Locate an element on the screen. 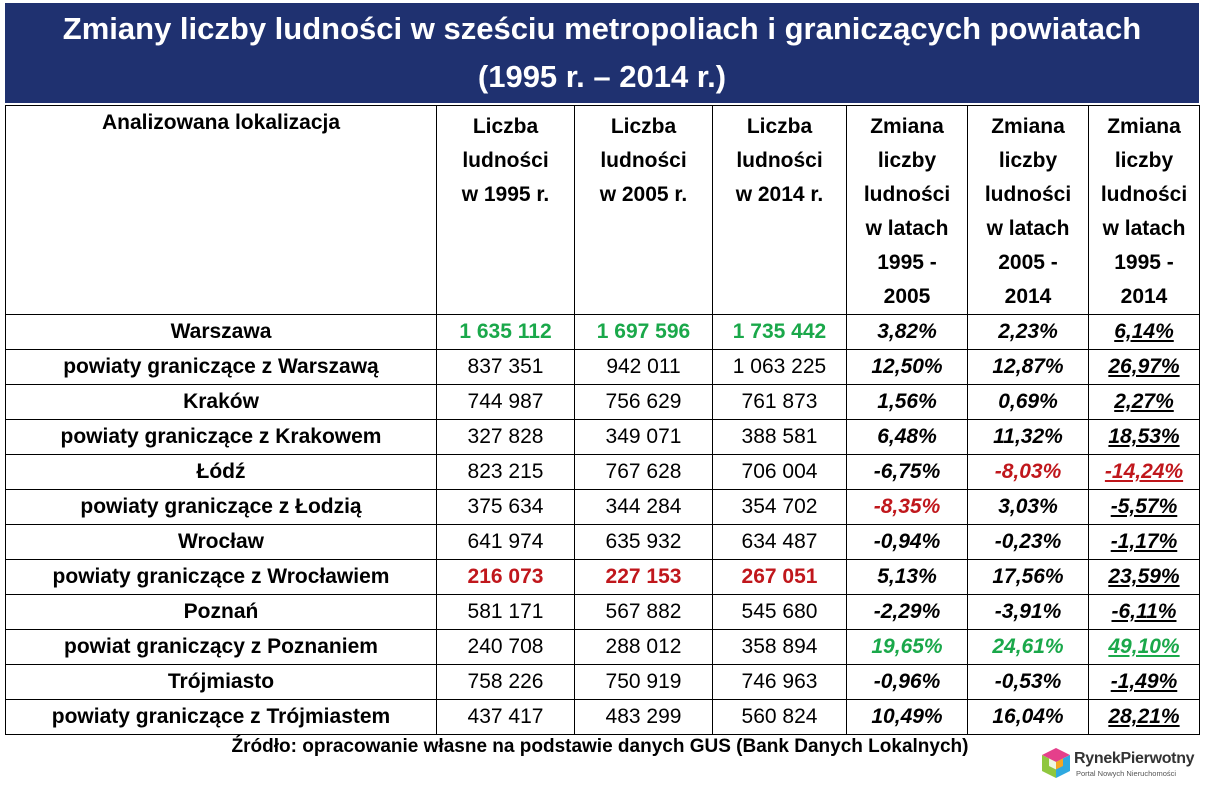 The image size is (1206, 786). change-1995-2005-cell: 10,49% is located at coordinates (907, 717).